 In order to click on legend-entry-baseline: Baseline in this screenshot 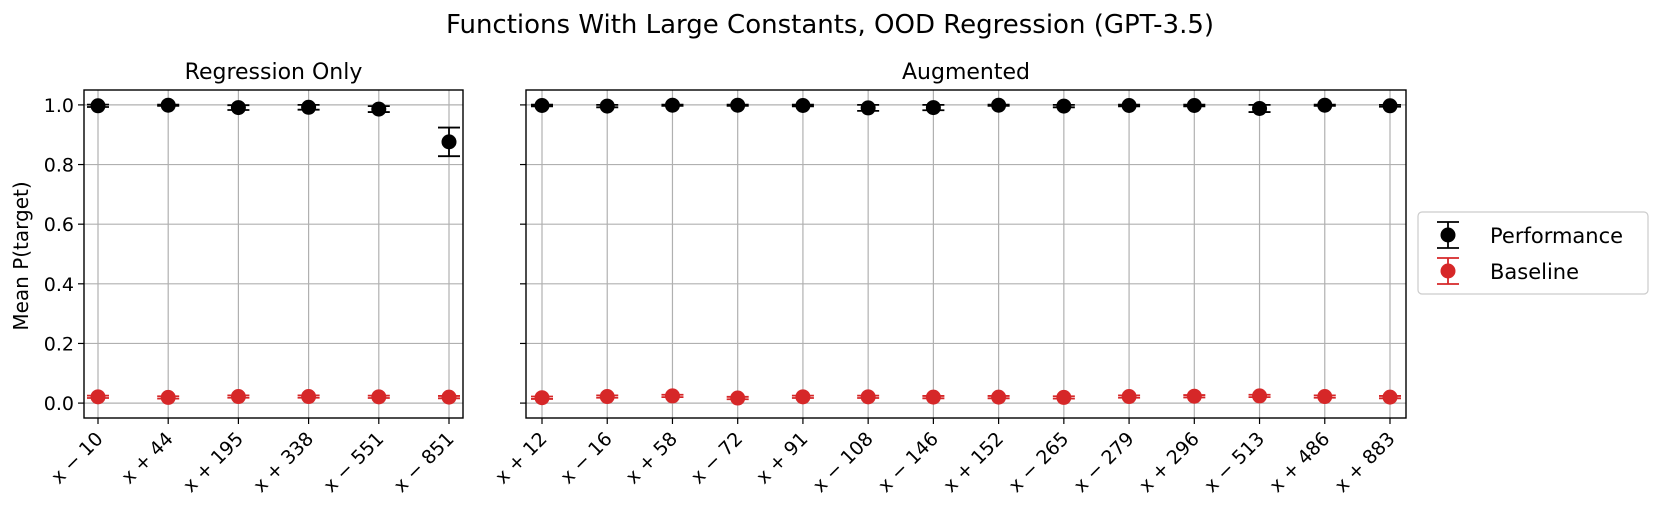, I will do `click(1508, 271)`.